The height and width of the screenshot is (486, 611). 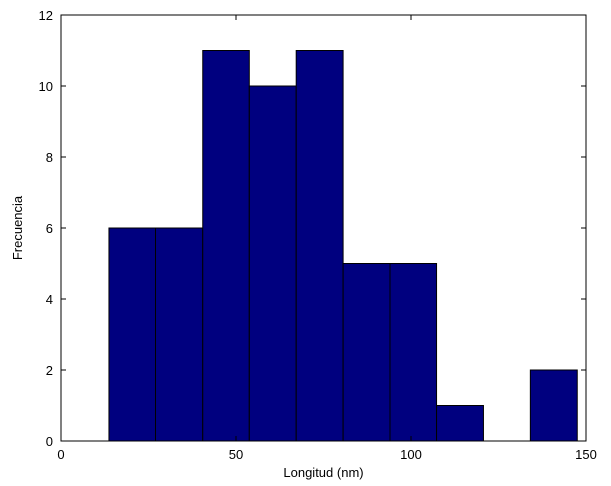 I want to click on y-tick-label: 2, so click(x=49, y=370).